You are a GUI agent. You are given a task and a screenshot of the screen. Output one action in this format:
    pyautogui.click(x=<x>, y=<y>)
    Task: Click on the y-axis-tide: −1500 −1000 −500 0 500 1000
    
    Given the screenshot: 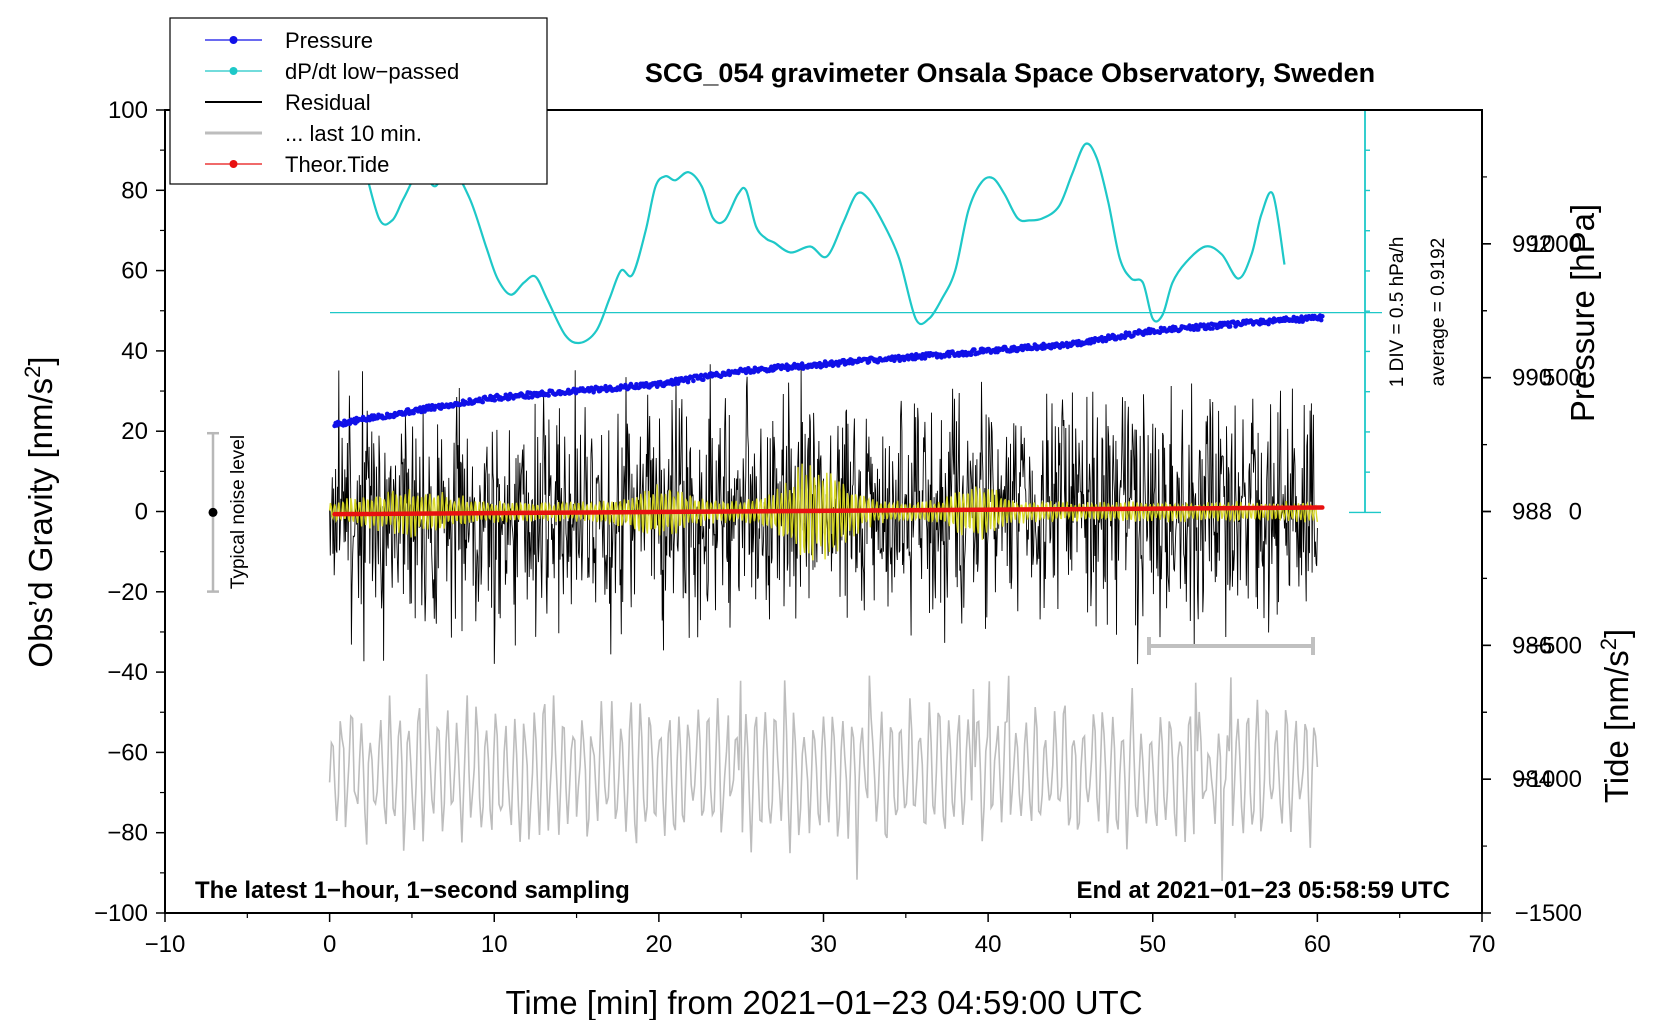 What is the action you would take?
    pyautogui.click(x=1532, y=579)
    